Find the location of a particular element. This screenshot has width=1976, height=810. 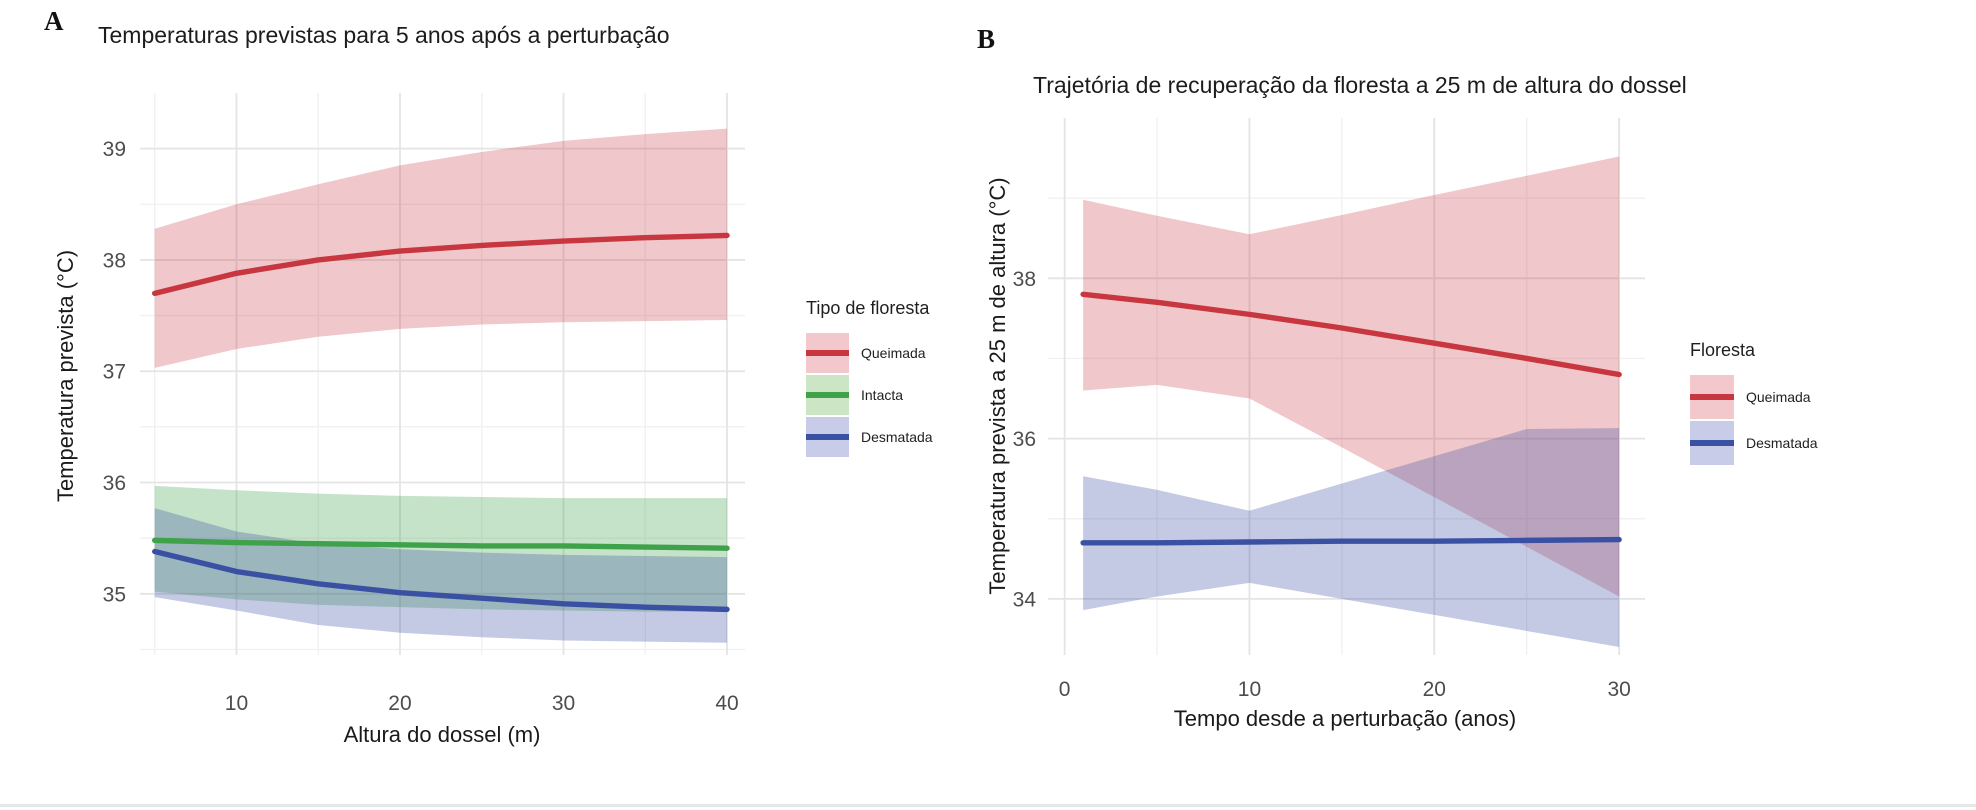

ribbon-desmatada is located at coordinates (1351, 537).